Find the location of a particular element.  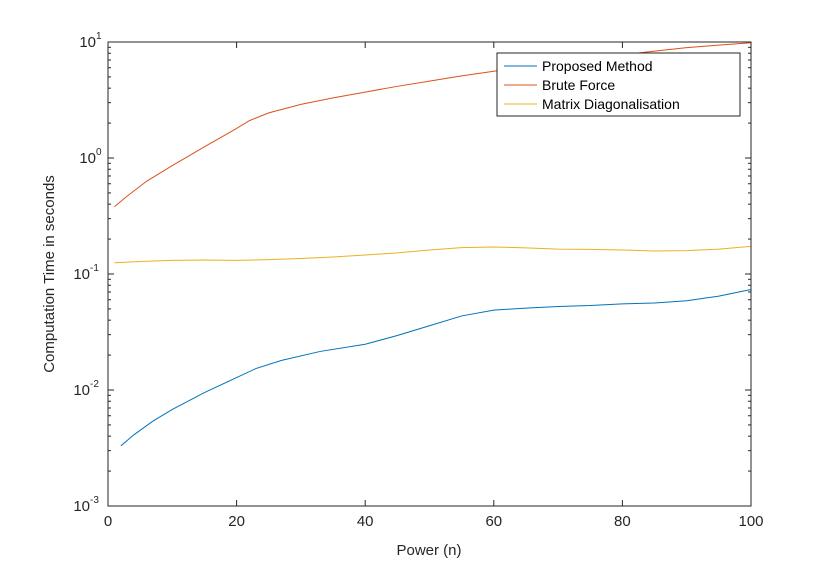

legend-label: Proposed Method is located at coordinates (597, 66).